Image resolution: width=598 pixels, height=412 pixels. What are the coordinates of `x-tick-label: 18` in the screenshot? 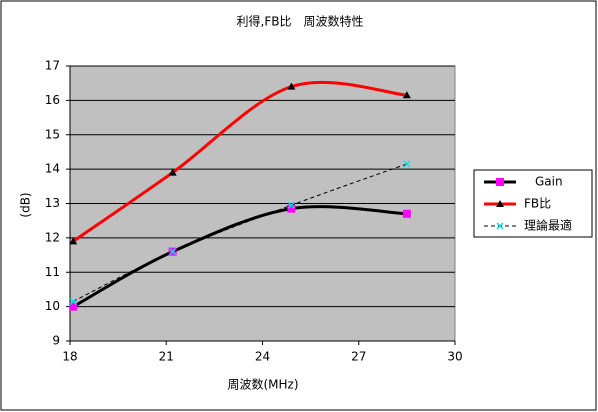 It's located at (69, 357).